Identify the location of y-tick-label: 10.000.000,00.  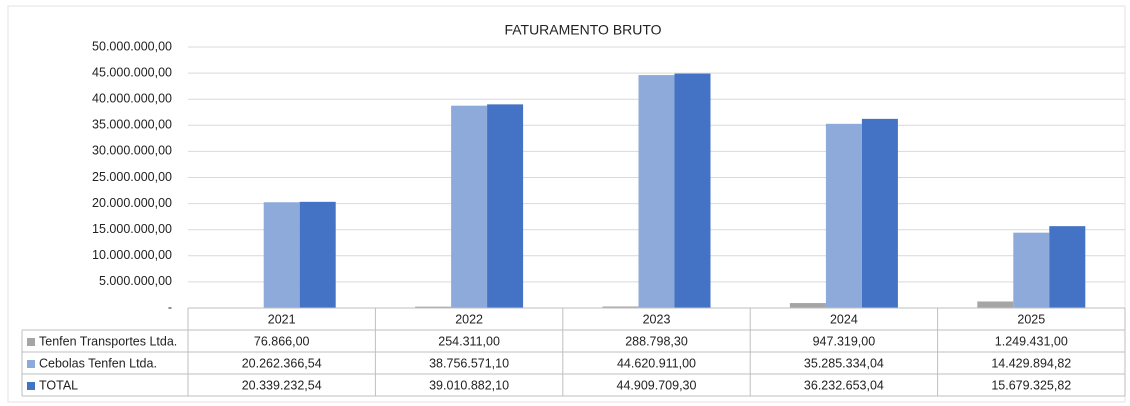
(132, 255).